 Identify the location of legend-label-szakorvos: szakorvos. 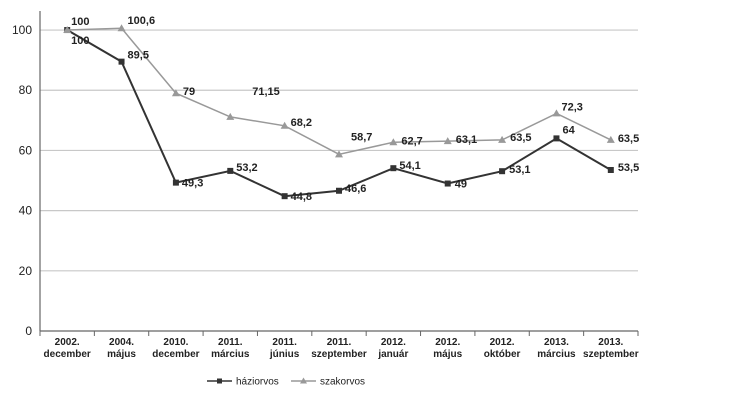
(342, 382).